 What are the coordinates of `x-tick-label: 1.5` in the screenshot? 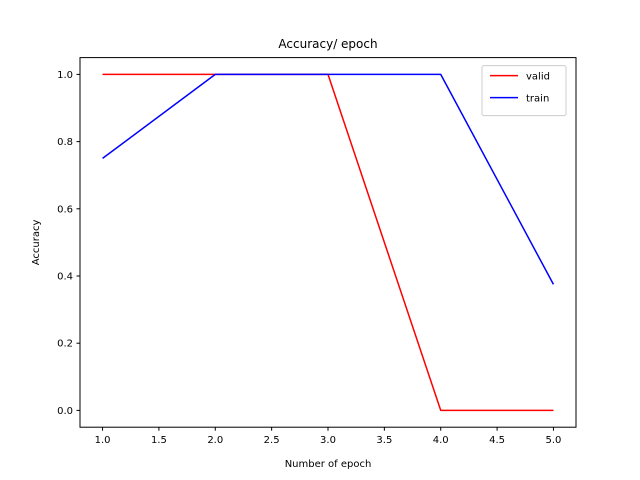 It's located at (159, 440).